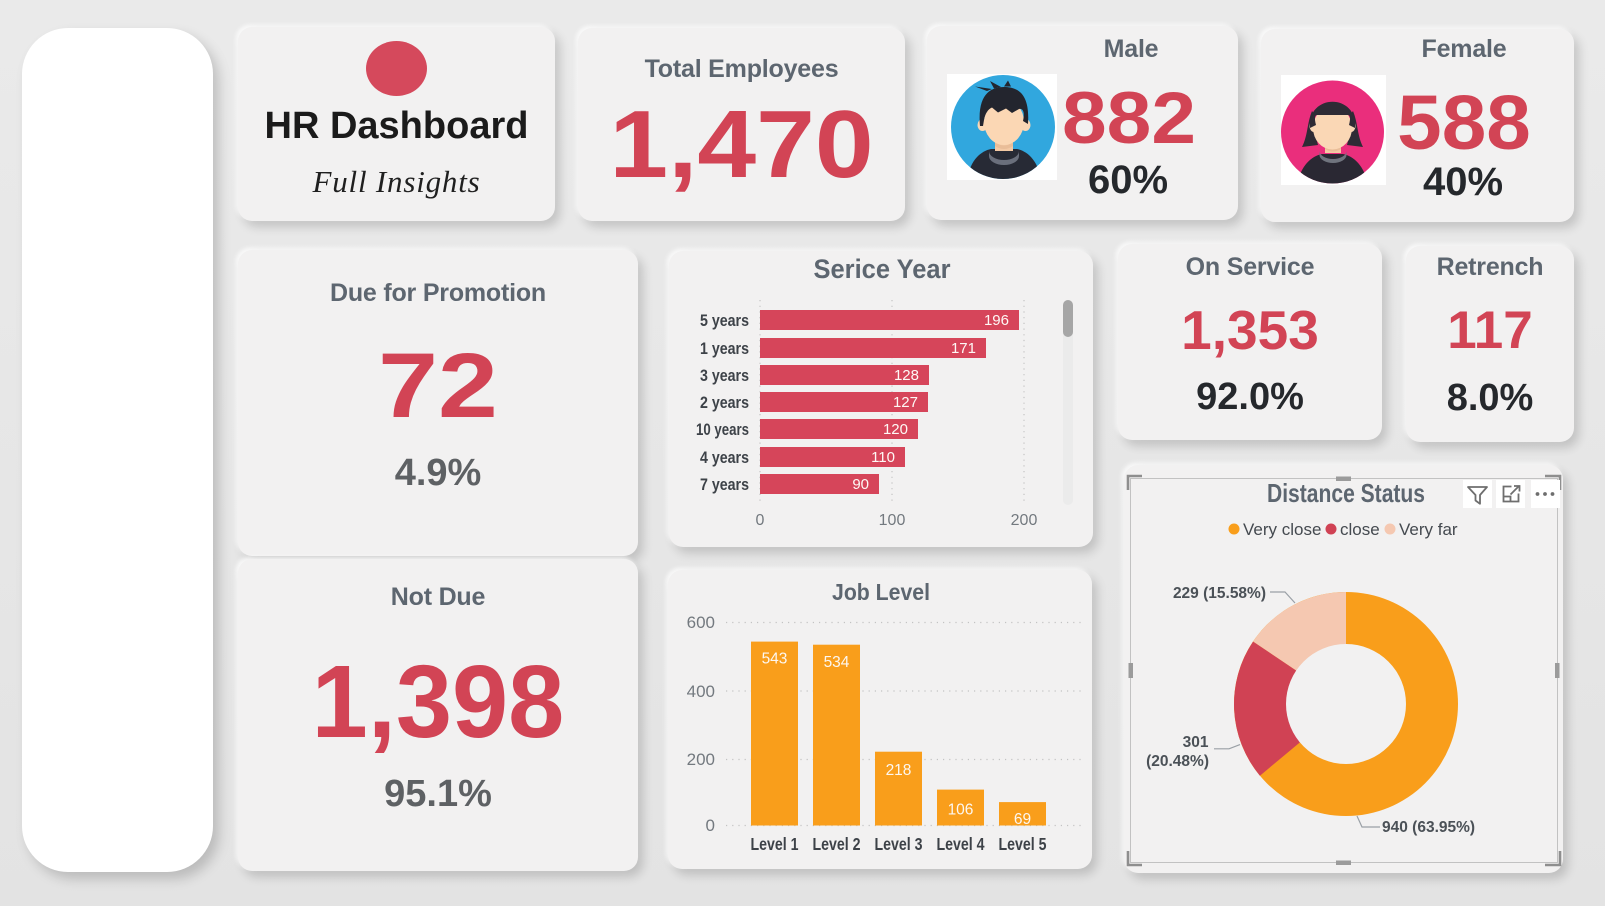 The height and width of the screenshot is (906, 1605). What do you see at coordinates (963, 348) in the screenshot?
I see `svg-text: 171` at bounding box center [963, 348].